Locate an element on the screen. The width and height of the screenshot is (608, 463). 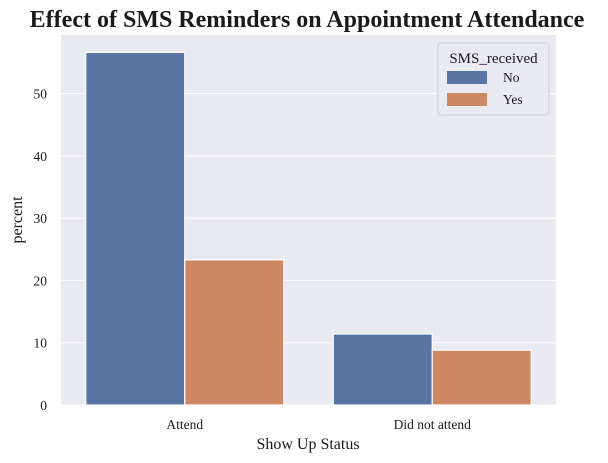
y-tick-label: 10 is located at coordinates (41, 343).